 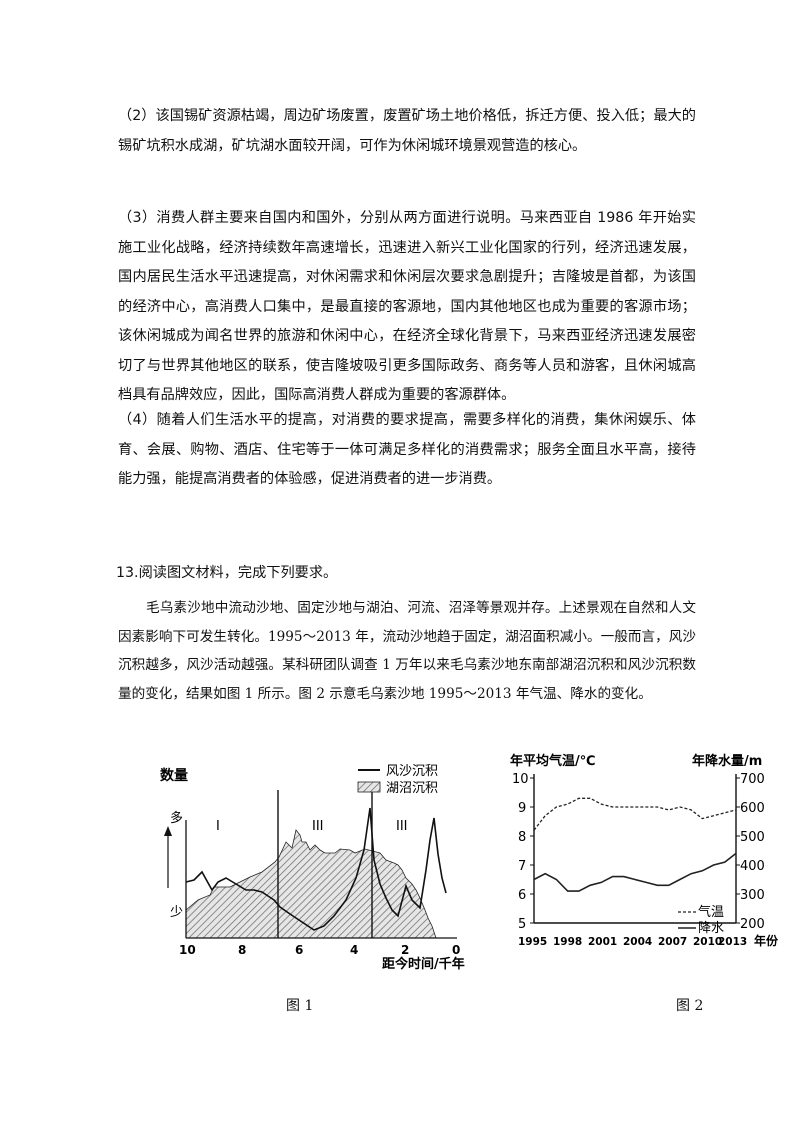 What do you see at coordinates (635, 872) in the screenshot?
I see `fig2-precipitation-line` at bounding box center [635, 872].